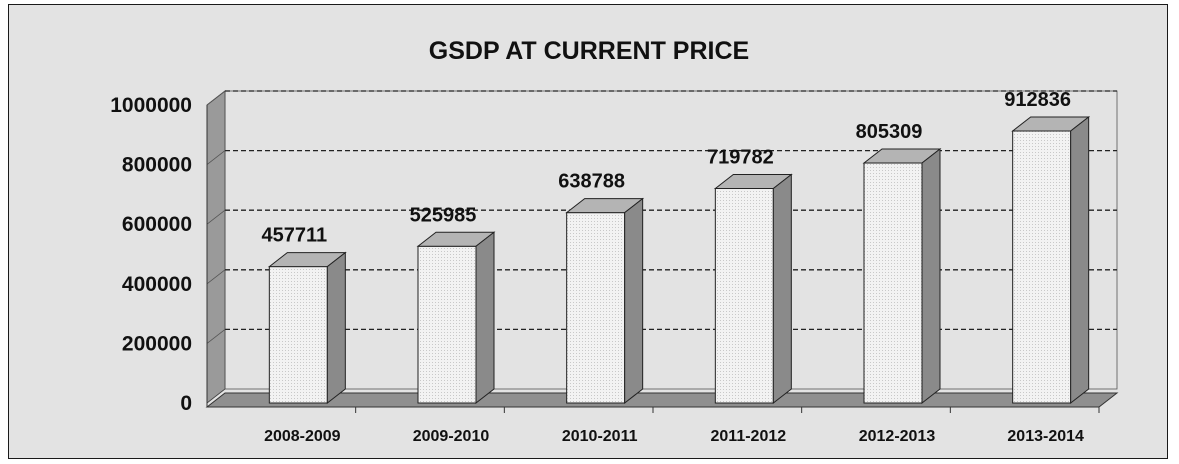  I want to click on data-label: 638788, so click(591, 182).